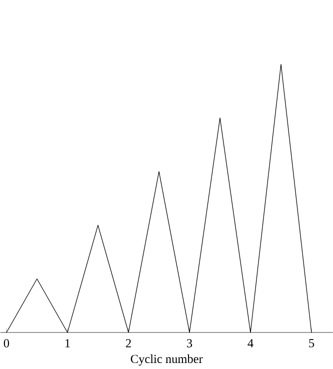 This screenshot has width=333, height=369. What do you see at coordinates (311, 343) in the screenshot?
I see `x-tick-label: 5` at bounding box center [311, 343].